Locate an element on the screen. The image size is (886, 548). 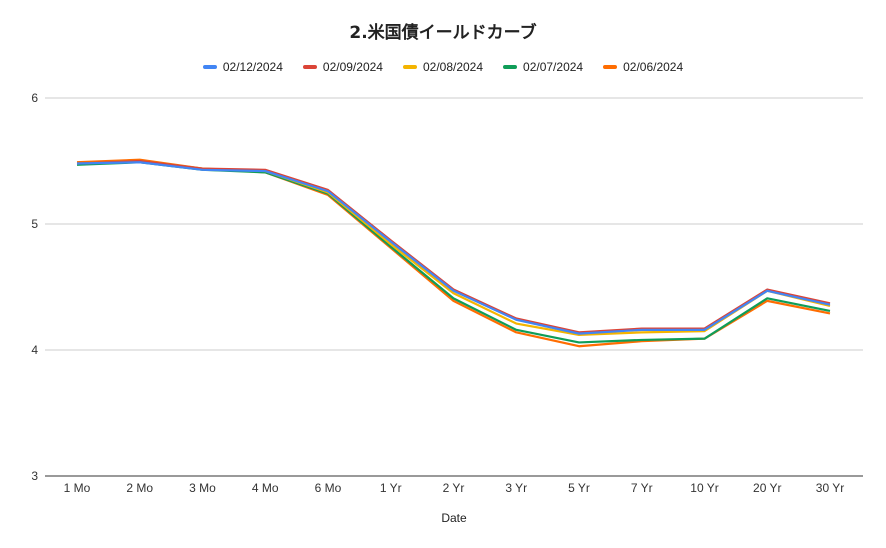
x-tick-label: 2 Yr is located at coordinates (454, 488).